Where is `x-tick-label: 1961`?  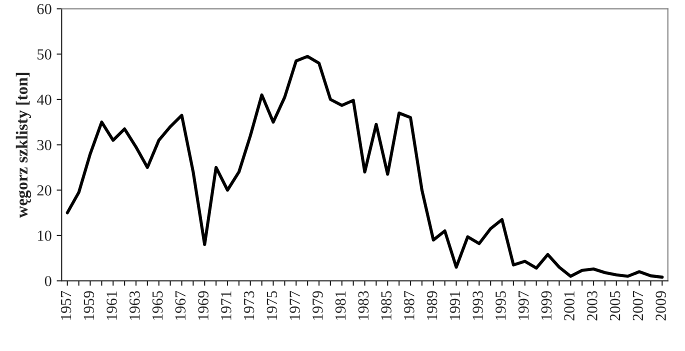
x-tick-label: 1961 is located at coordinates (111, 305).